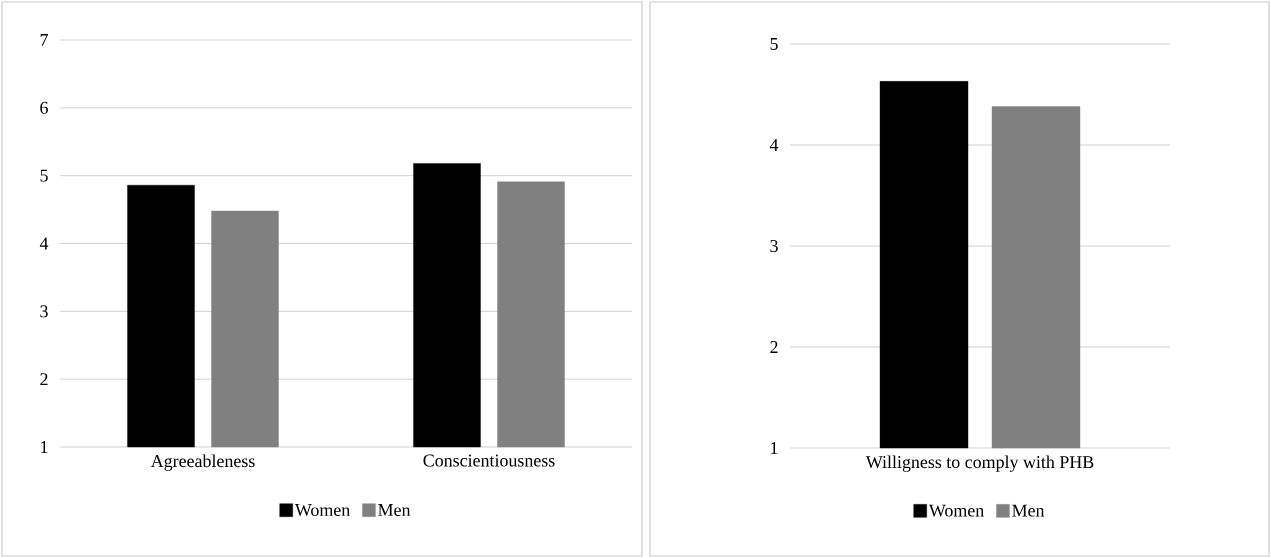 The height and width of the screenshot is (558, 1271). Describe the element at coordinates (202, 462) in the screenshot. I see `x-tick-label: Agreeableness` at that location.